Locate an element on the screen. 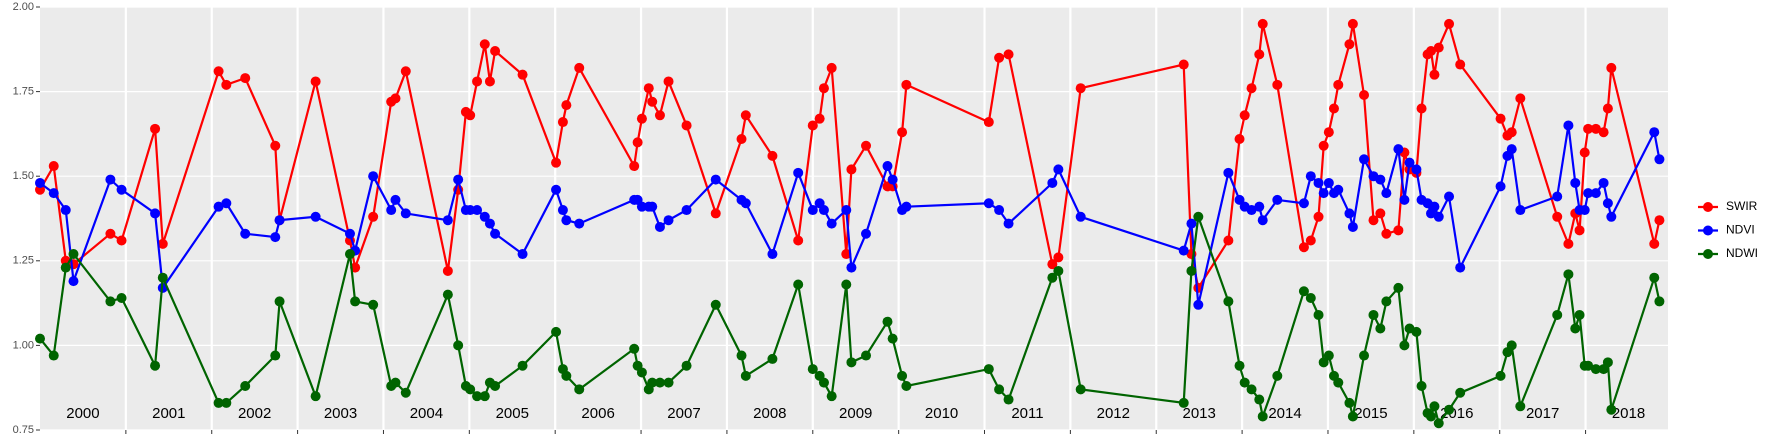  year-label: 2005 is located at coordinates (512, 413).